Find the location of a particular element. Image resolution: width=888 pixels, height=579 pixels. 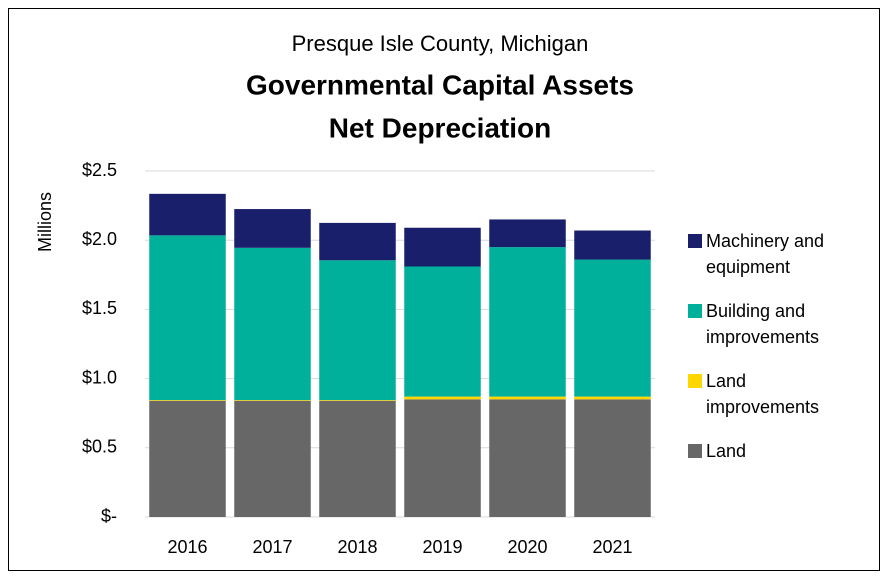

x-tick-label: 2021 is located at coordinates (612, 547).